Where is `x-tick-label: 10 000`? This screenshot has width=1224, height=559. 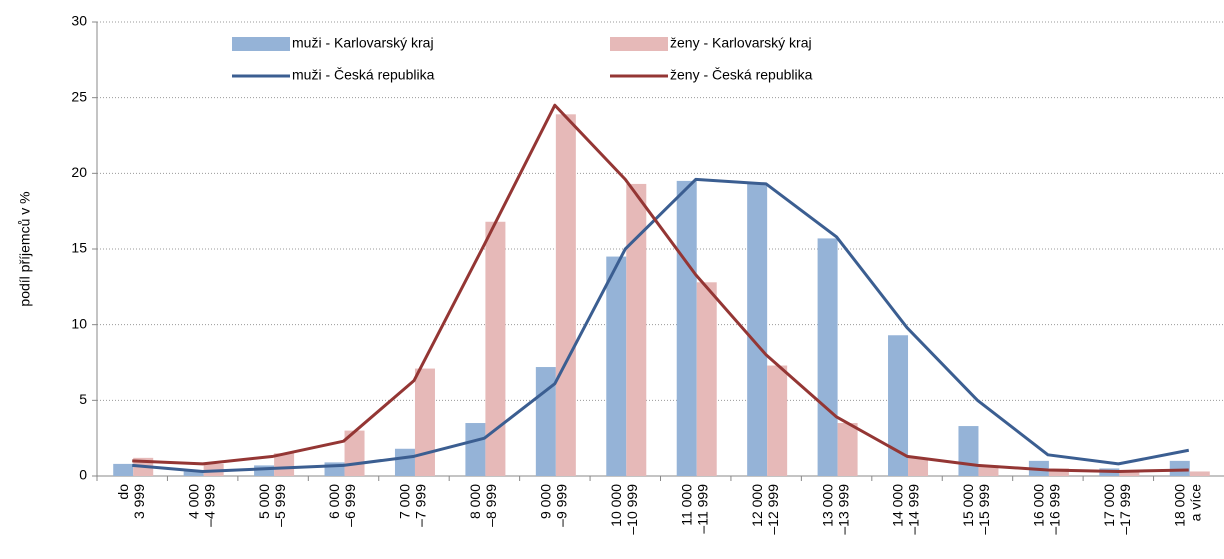
x-tick-label: 10 000 is located at coordinates (616, 505).